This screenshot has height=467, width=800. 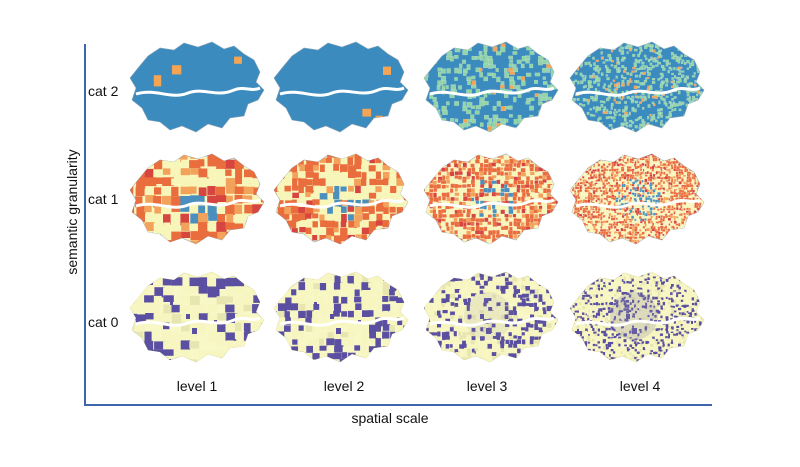 I want to click on y-axis-line, so click(x=85, y=225).